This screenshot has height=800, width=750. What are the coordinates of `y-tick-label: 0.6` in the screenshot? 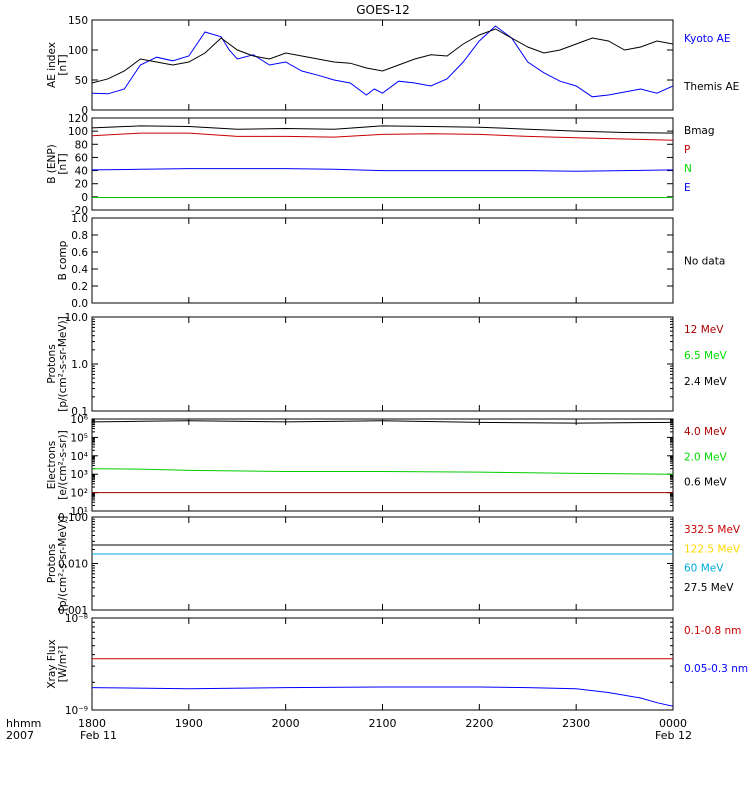 It's located at (79, 253).